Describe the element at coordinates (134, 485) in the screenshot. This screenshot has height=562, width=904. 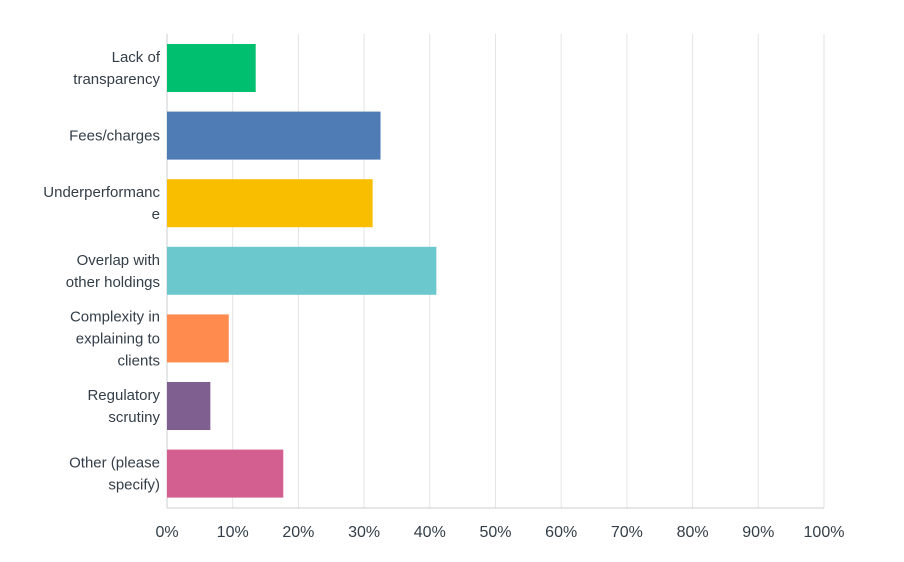
I see `category-label: specify)` at that location.